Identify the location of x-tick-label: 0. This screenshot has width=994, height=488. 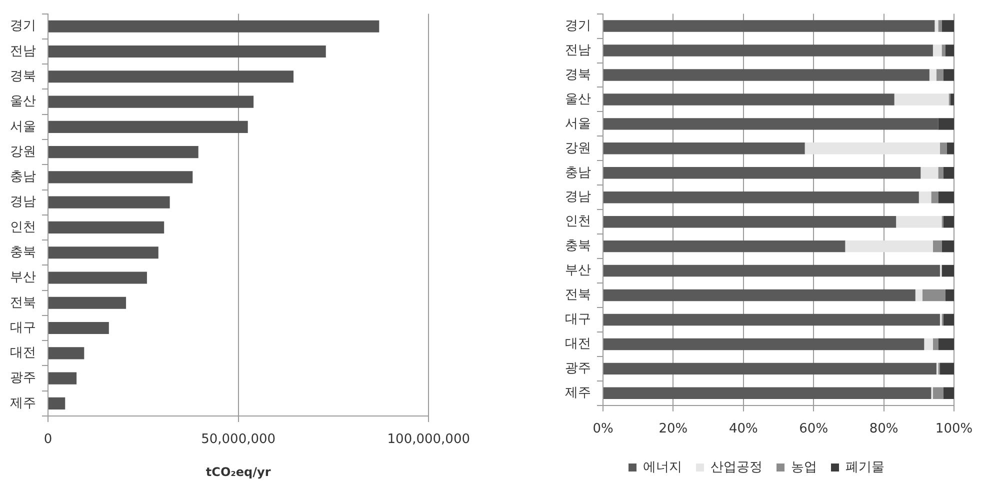
(48, 440).